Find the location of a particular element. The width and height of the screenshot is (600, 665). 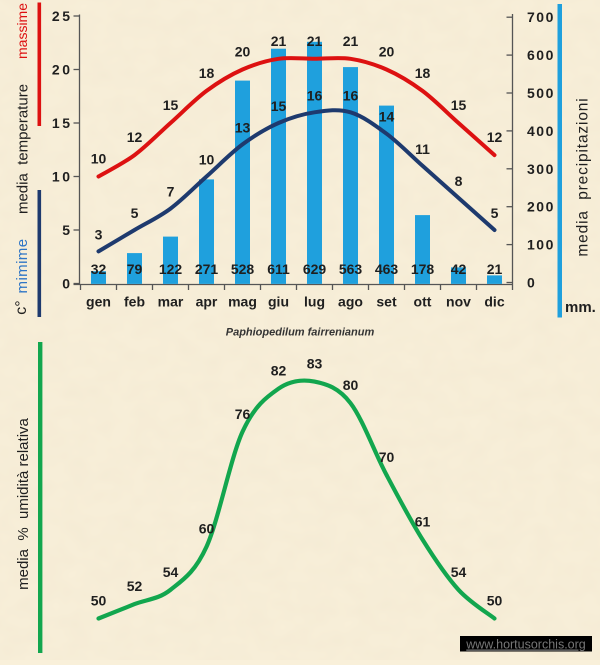

svg-text: 271 is located at coordinates (207, 269).